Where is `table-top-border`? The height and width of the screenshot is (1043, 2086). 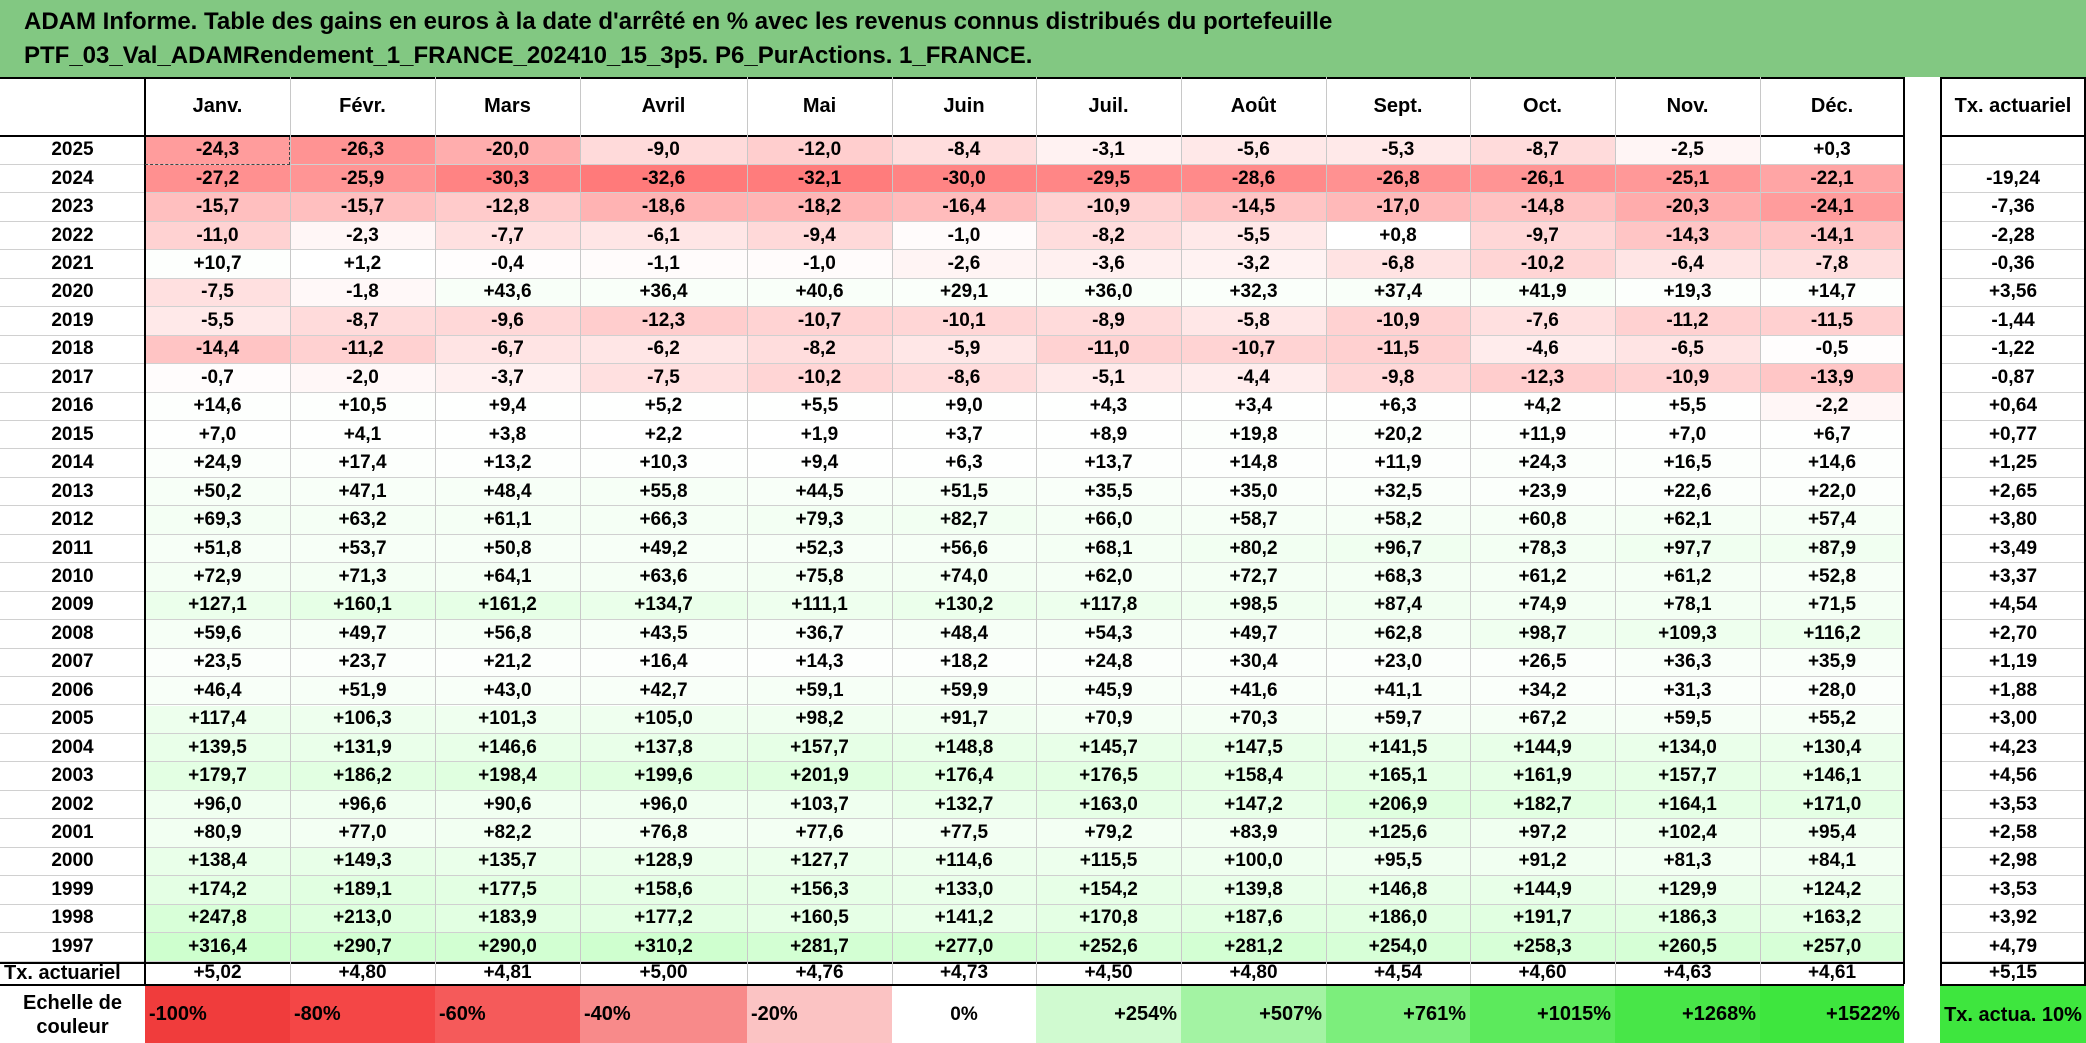 table-top-border is located at coordinates (952, 78).